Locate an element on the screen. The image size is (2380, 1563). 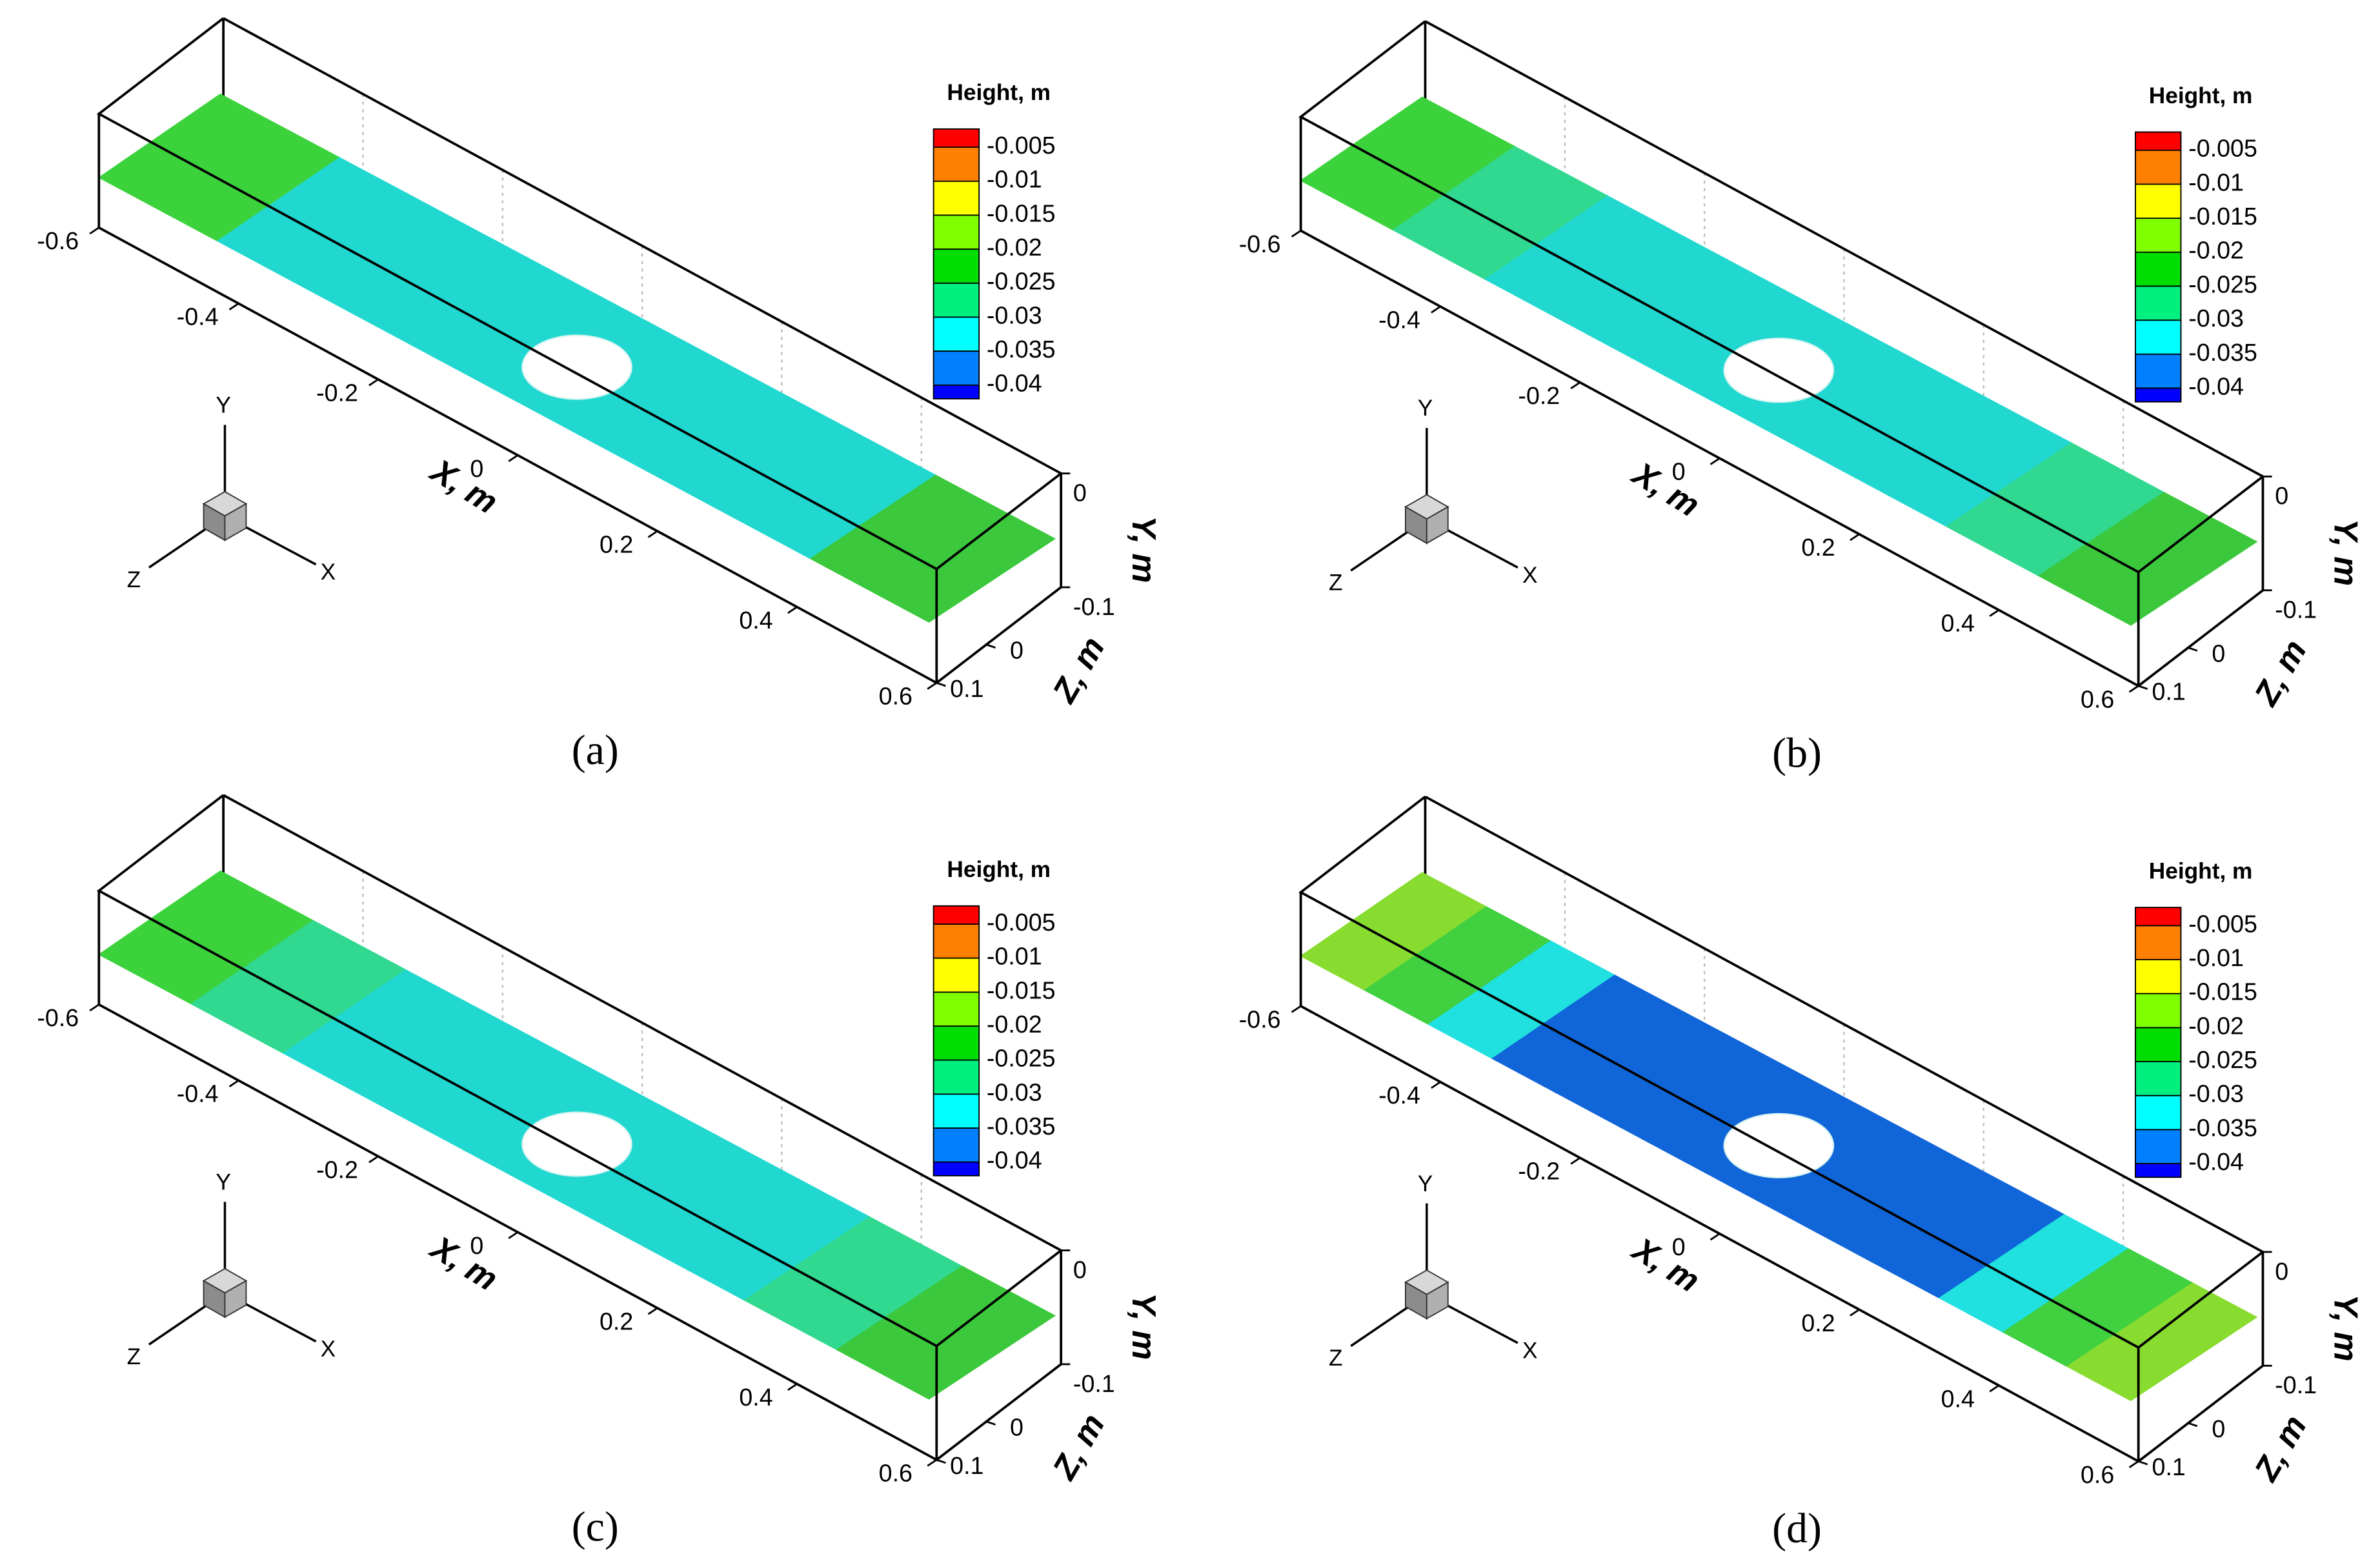
x-tick-label: 0.4 is located at coordinates (1958, 623).